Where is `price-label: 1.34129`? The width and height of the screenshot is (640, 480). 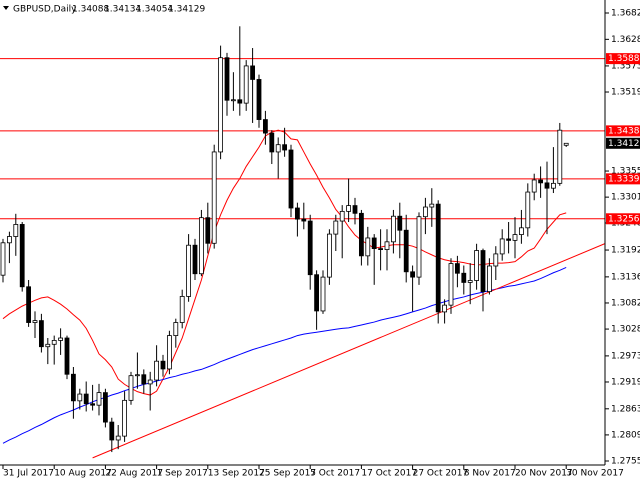 price-label: 1.34129 is located at coordinates (624, 144).